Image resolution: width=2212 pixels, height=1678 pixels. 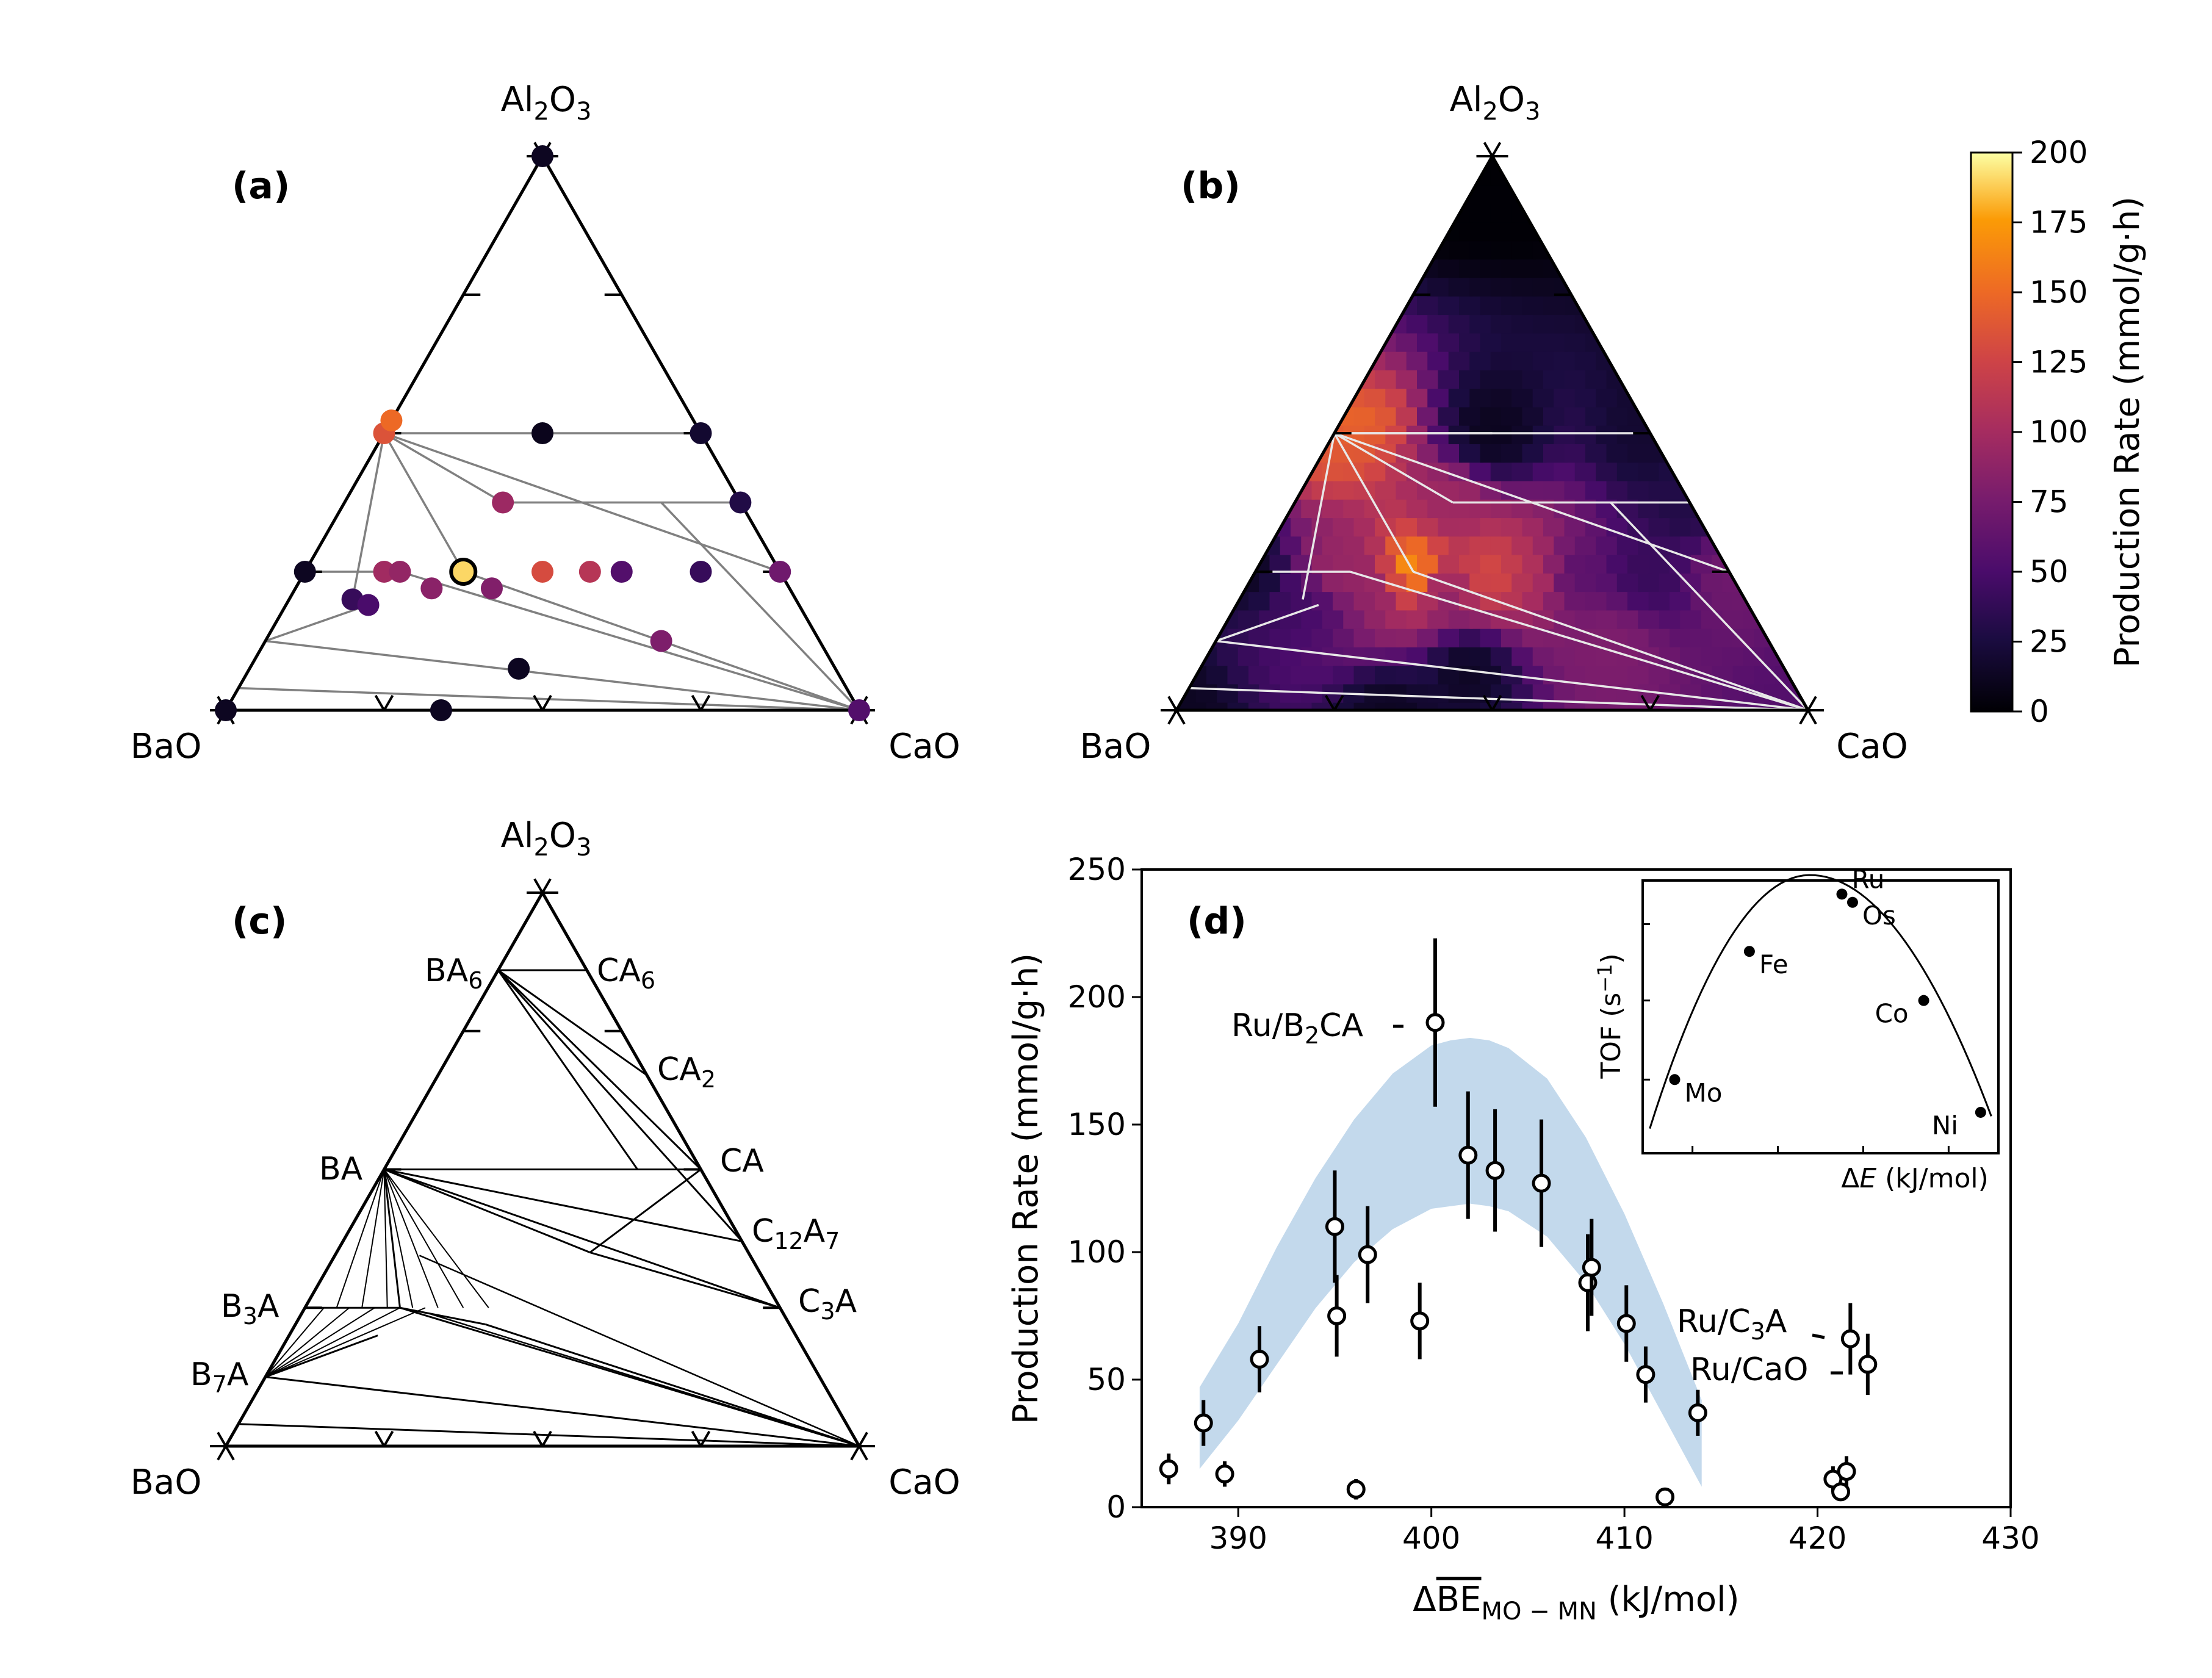 I want to click on panel-d-x-tick-label: 390, so click(x=1238, y=1538).